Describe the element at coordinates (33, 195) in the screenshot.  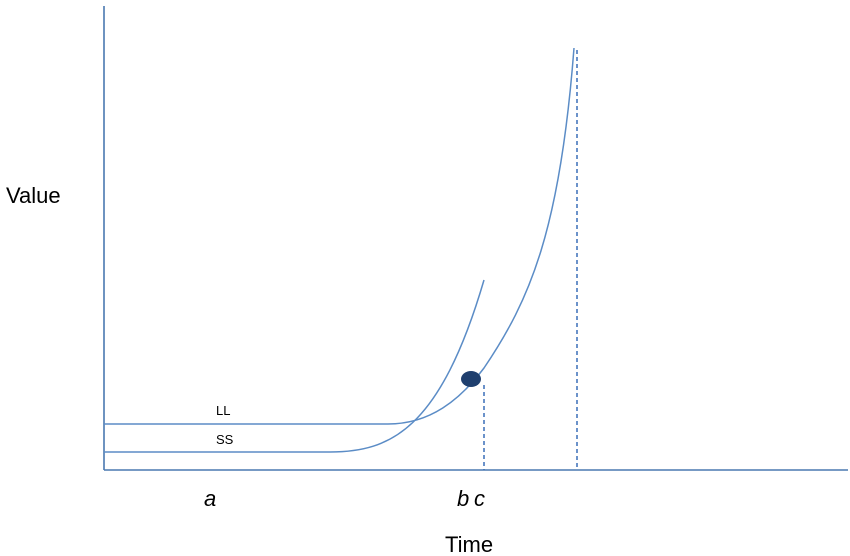
I see `y-axis-title: Value` at that location.